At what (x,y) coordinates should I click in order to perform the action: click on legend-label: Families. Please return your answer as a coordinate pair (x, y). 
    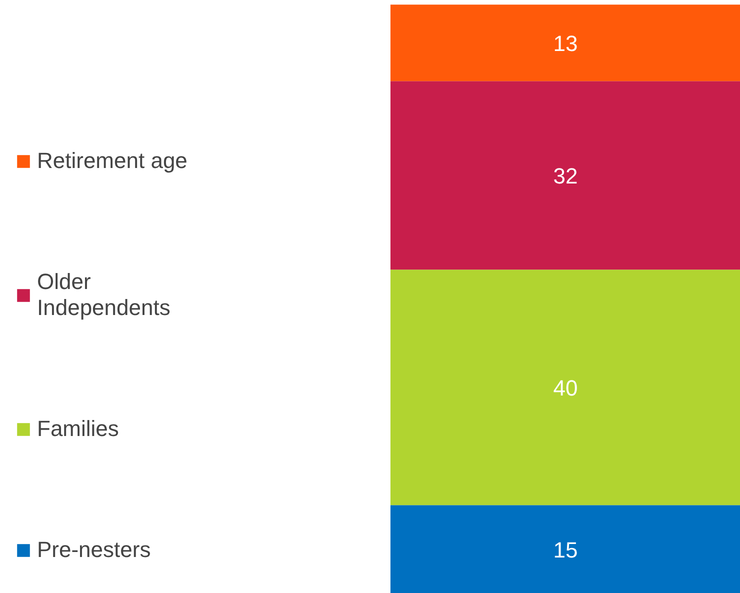
    Looking at the image, I should click on (78, 429).